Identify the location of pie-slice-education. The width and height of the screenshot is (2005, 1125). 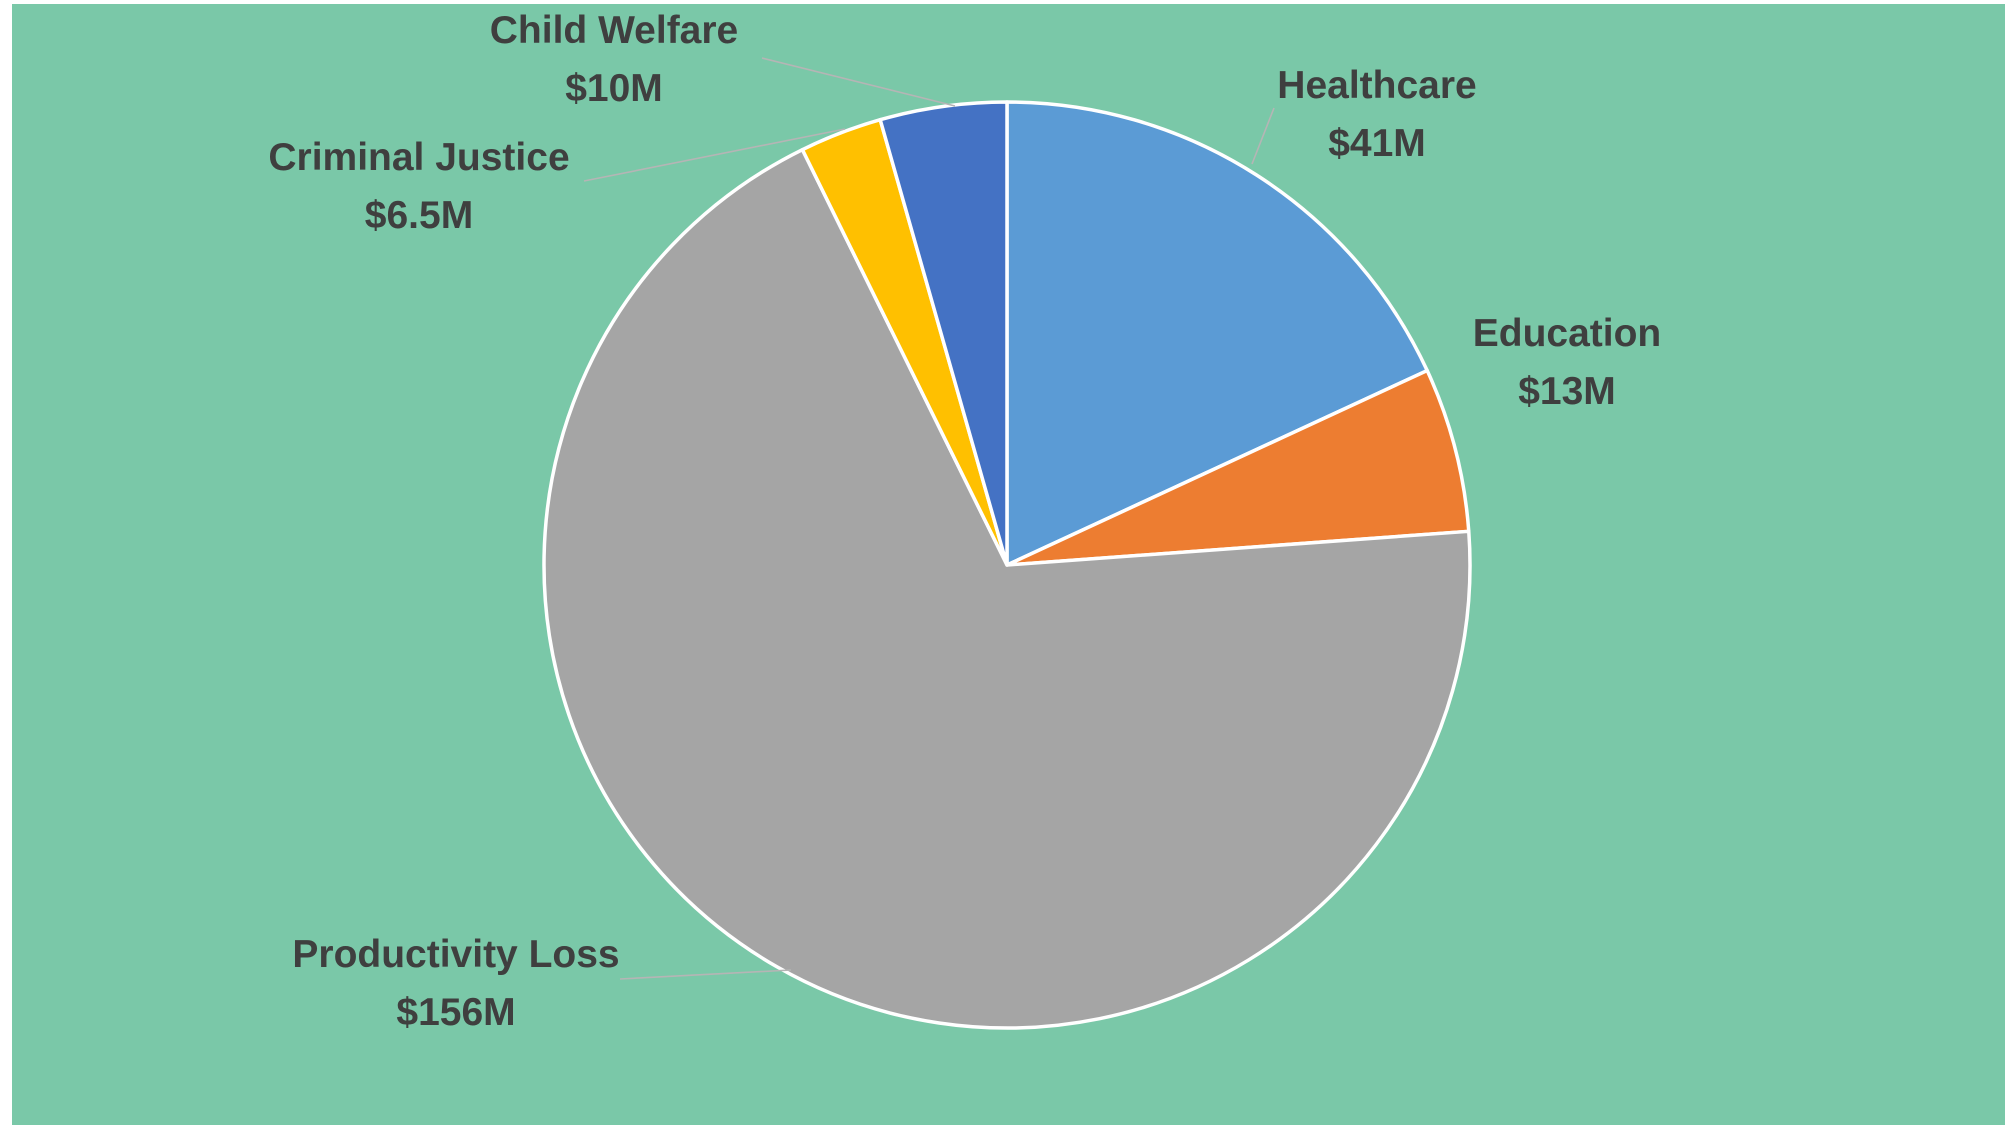
(1238, 467).